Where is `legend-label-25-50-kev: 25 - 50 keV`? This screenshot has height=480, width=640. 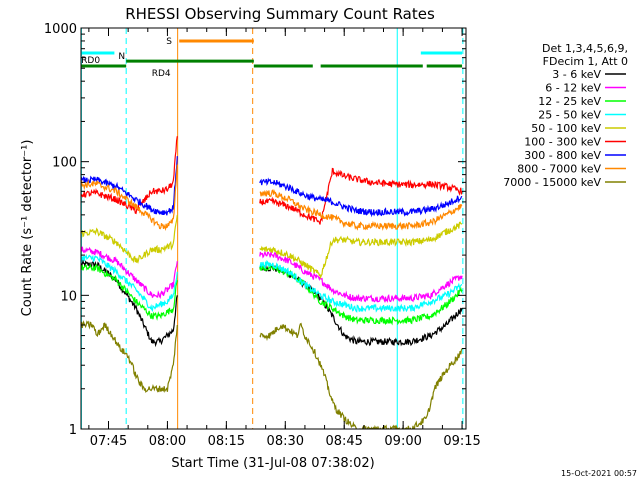 legend-label-25-50-kev: 25 - 50 keV is located at coordinates (569, 115).